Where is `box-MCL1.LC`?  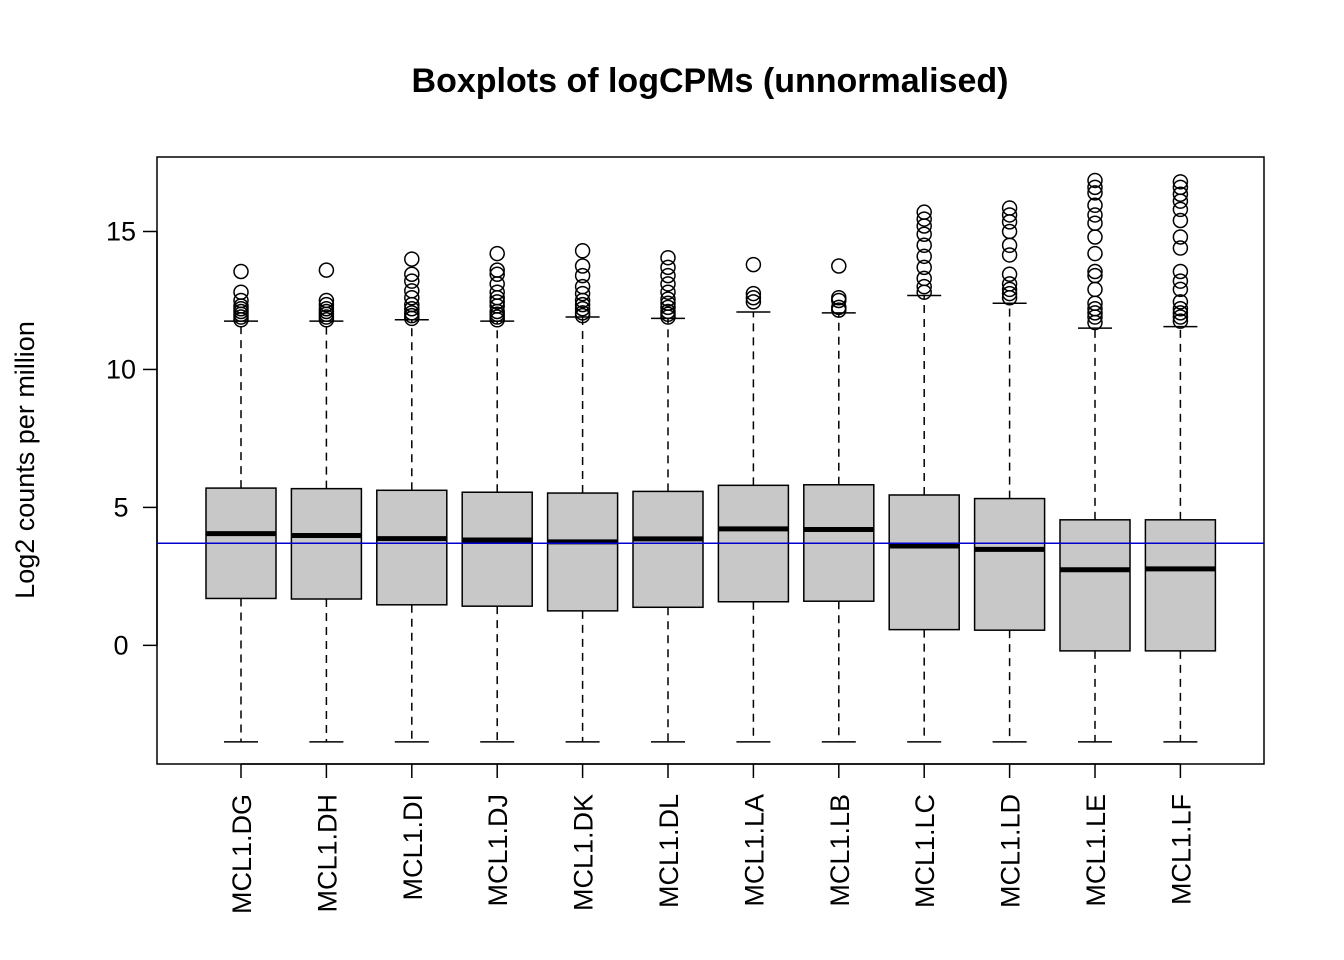
box-MCL1.LC is located at coordinates (924, 473).